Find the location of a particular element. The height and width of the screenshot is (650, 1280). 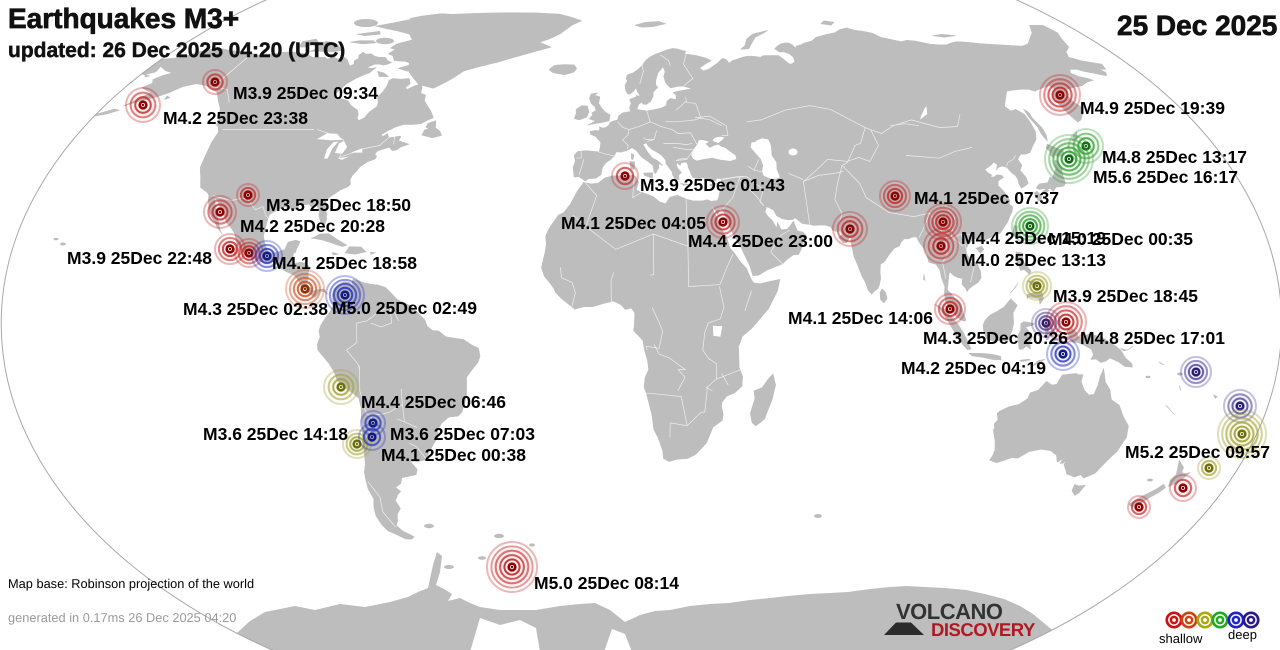

svg-text: M4.4 25Dec 15:19 is located at coordinates (1033, 238).